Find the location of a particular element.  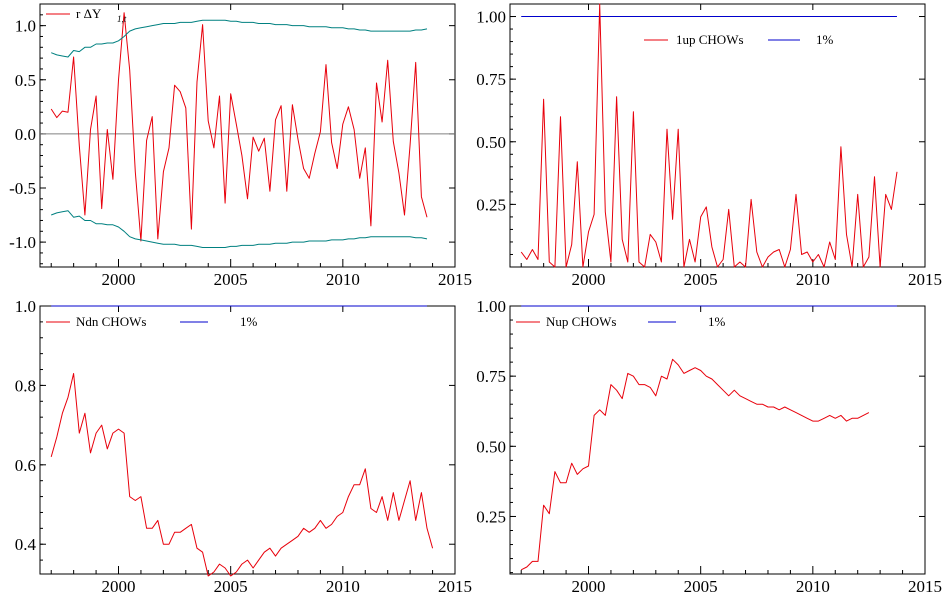

legend: 1up CHOWs 1% is located at coordinates (739, 39).